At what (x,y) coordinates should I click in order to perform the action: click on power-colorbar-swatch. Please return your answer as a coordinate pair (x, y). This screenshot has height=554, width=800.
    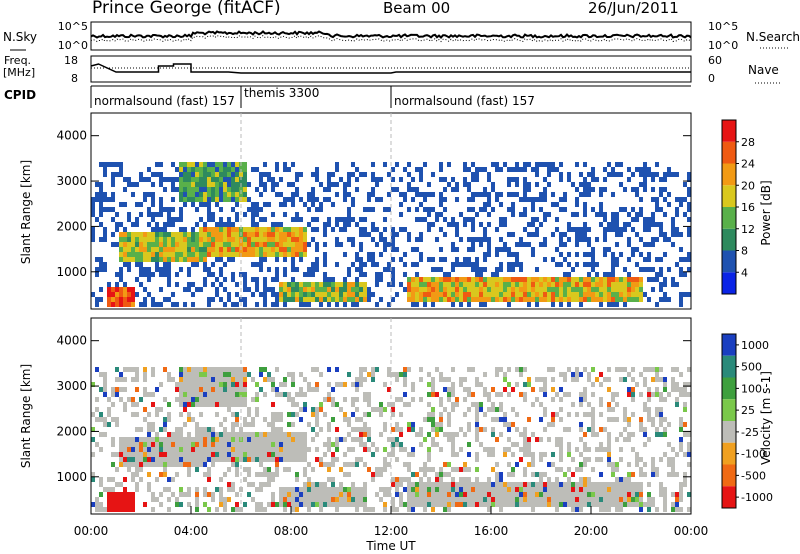
    Looking at the image, I should click on (729, 283).